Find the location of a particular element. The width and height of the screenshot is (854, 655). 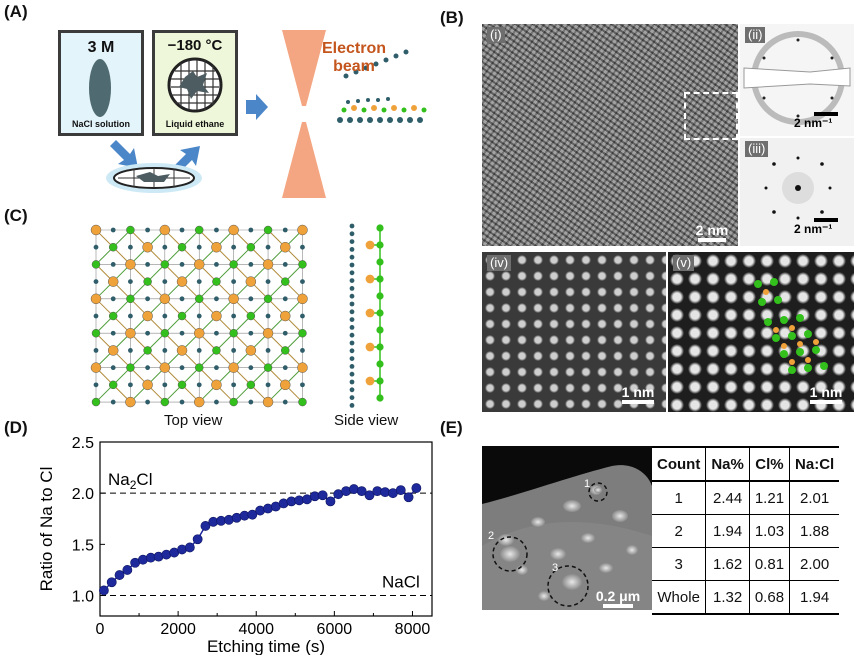

lattice-side-view is located at coordinates (366, 315).